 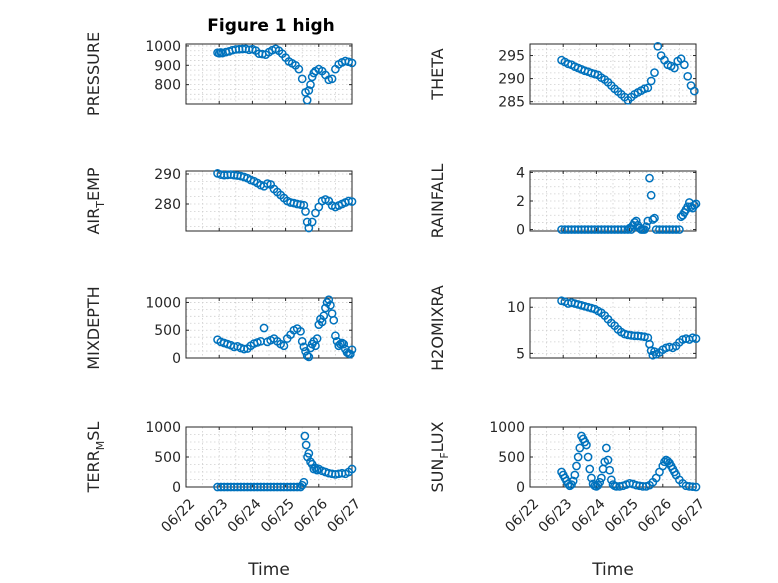 What do you see at coordinates (220, 201) in the screenshot?
I see `subplot-3: 280 290 AIRTEMP` at bounding box center [220, 201].